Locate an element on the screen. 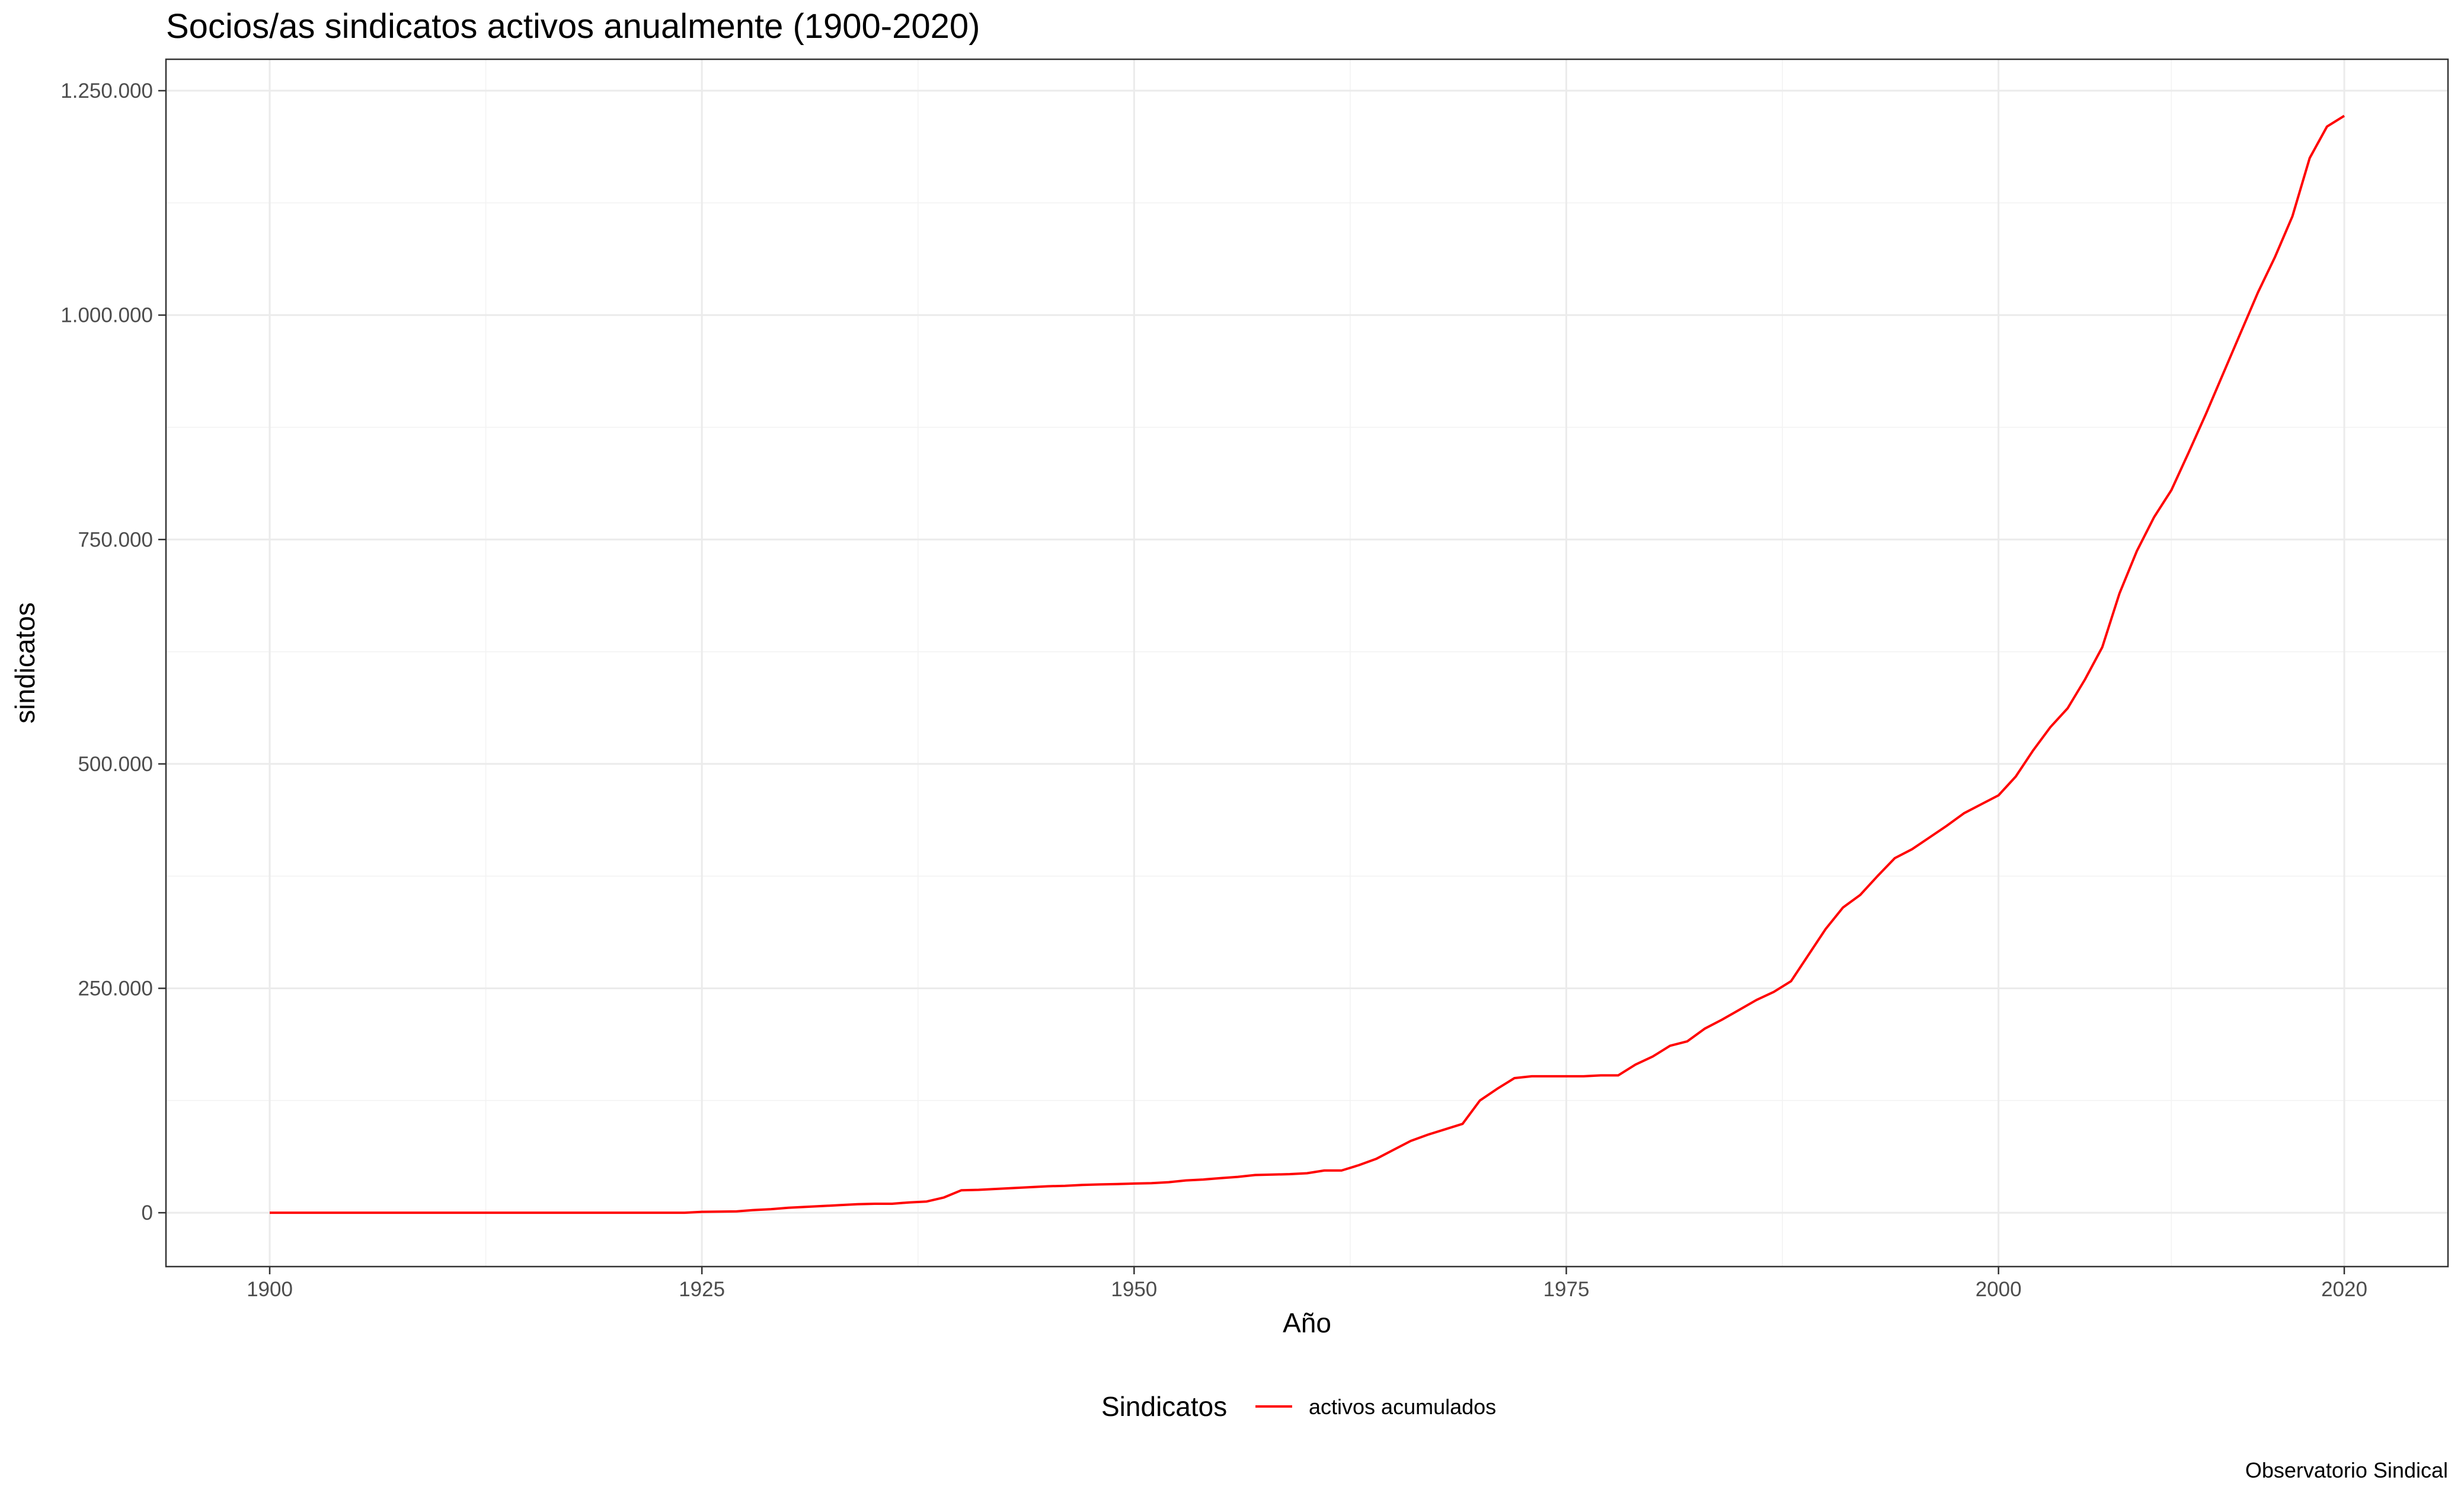 The image size is (2464, 1493). x-tick-label: 1975 is located at coordinates (1567, 1289).